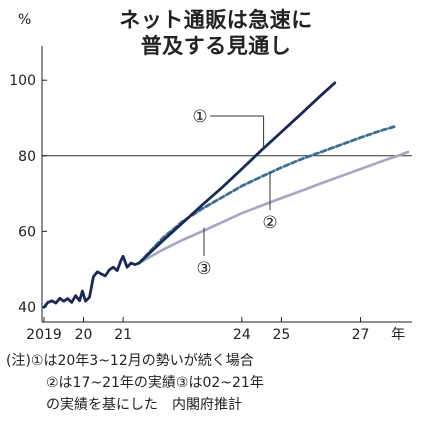 Image resolution: width=425 pixels, height=421 pixels. What do you see at coordinates (25, 20) in the screenshot?
I see `y-axis-label: %` at bounding box center [25, 20].